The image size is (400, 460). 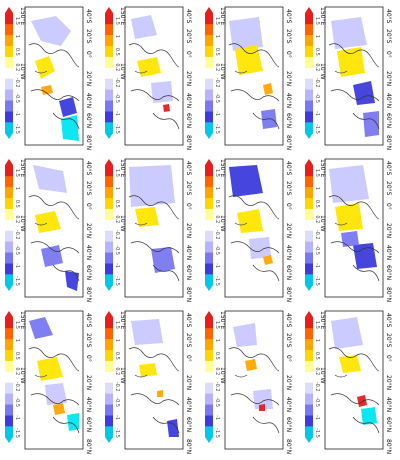 I want to click on anomaly-patch-cyan, so click(x=70, y=128).